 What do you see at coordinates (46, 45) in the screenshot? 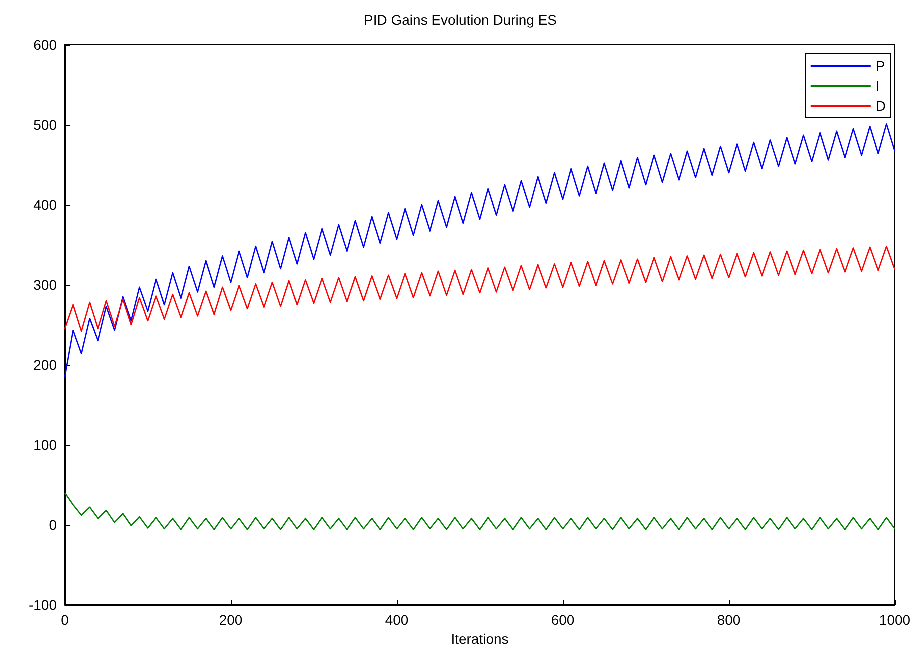
I see `y-tick-label: 600` at bounding box center [46, 45].